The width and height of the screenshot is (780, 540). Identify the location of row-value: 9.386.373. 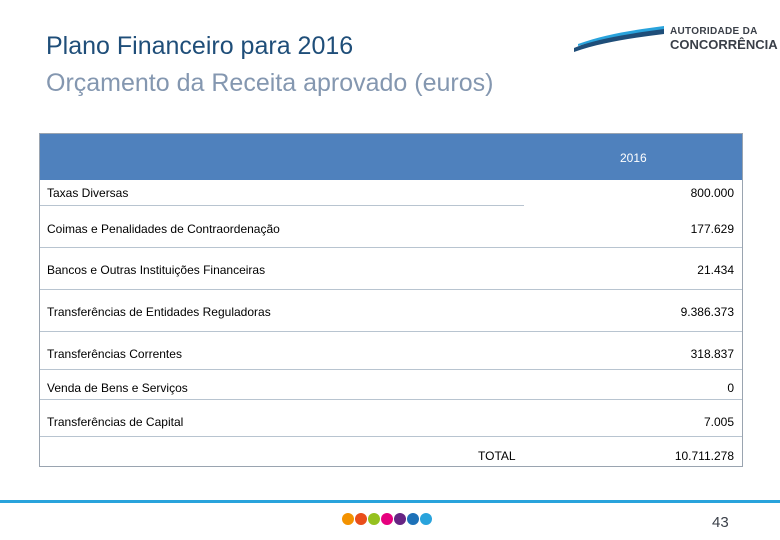
(707, 312).